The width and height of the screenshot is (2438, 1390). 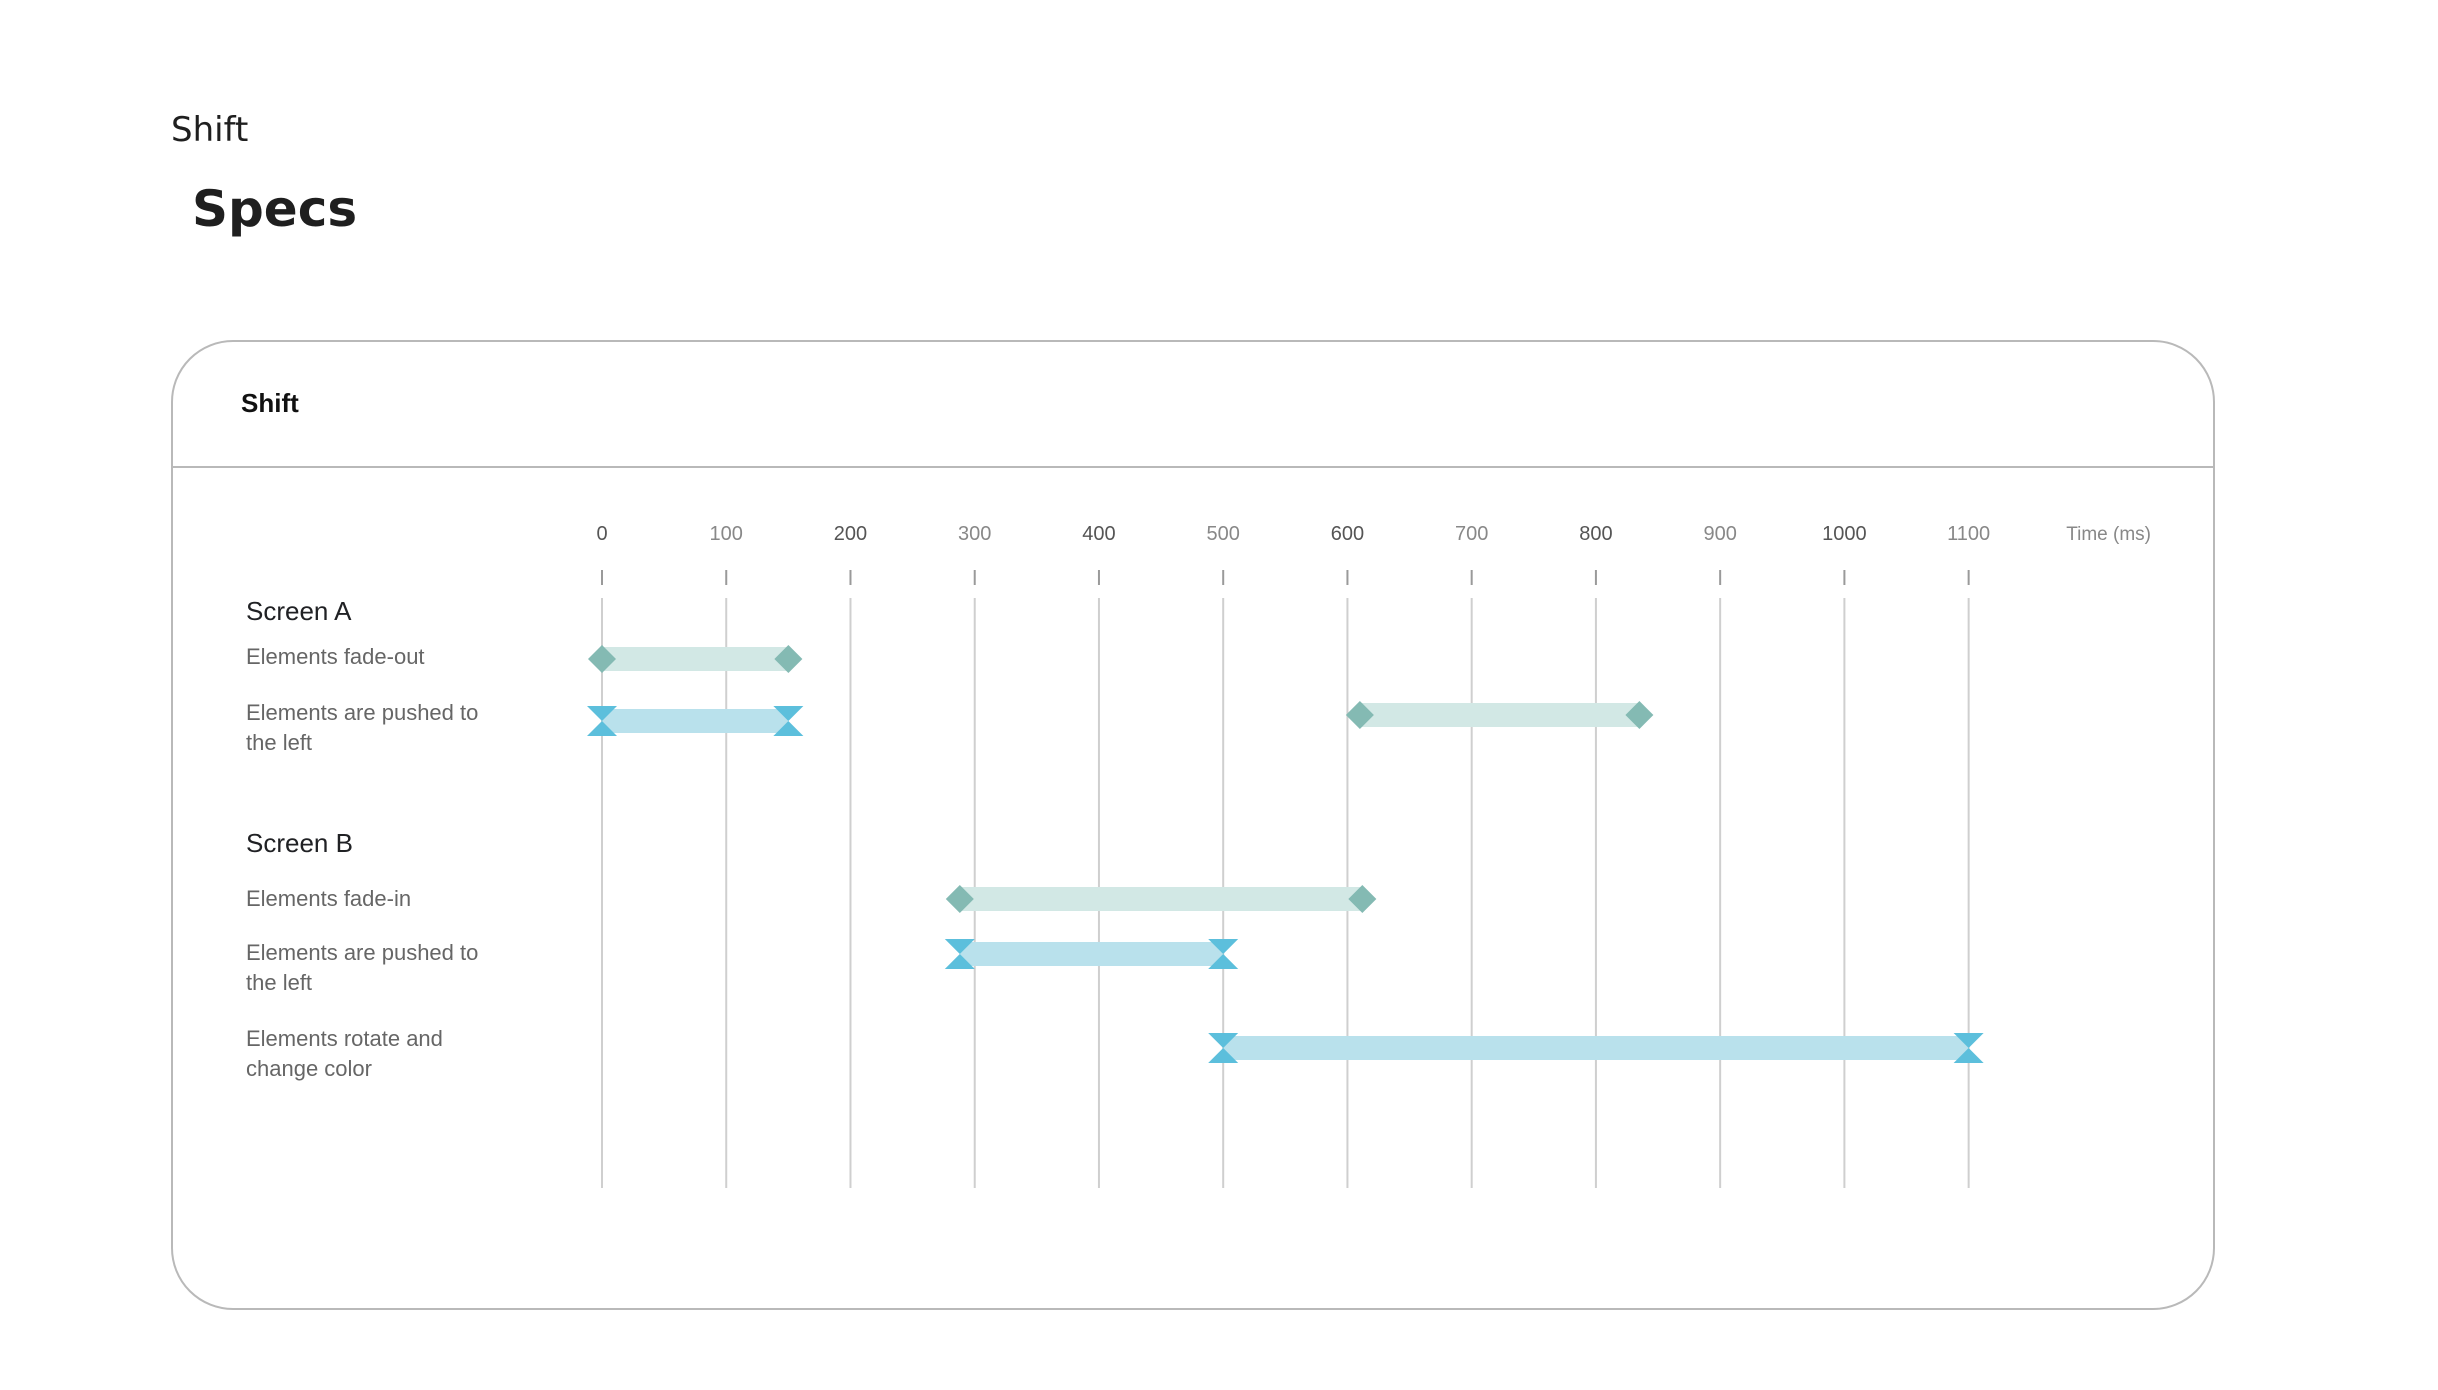 I want to click on tick-label: 800, so click(x=1595, y=534).